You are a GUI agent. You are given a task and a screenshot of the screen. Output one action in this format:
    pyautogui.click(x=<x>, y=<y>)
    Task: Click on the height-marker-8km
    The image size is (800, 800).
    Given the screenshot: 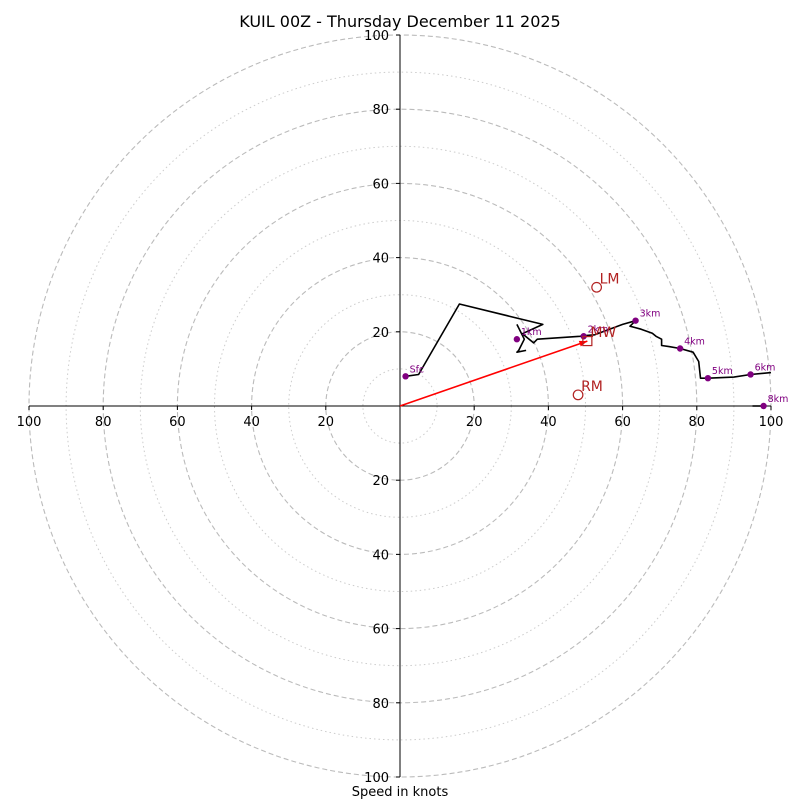 What is the action you would take?
    pyautogui.click(x=763, y=406)
    